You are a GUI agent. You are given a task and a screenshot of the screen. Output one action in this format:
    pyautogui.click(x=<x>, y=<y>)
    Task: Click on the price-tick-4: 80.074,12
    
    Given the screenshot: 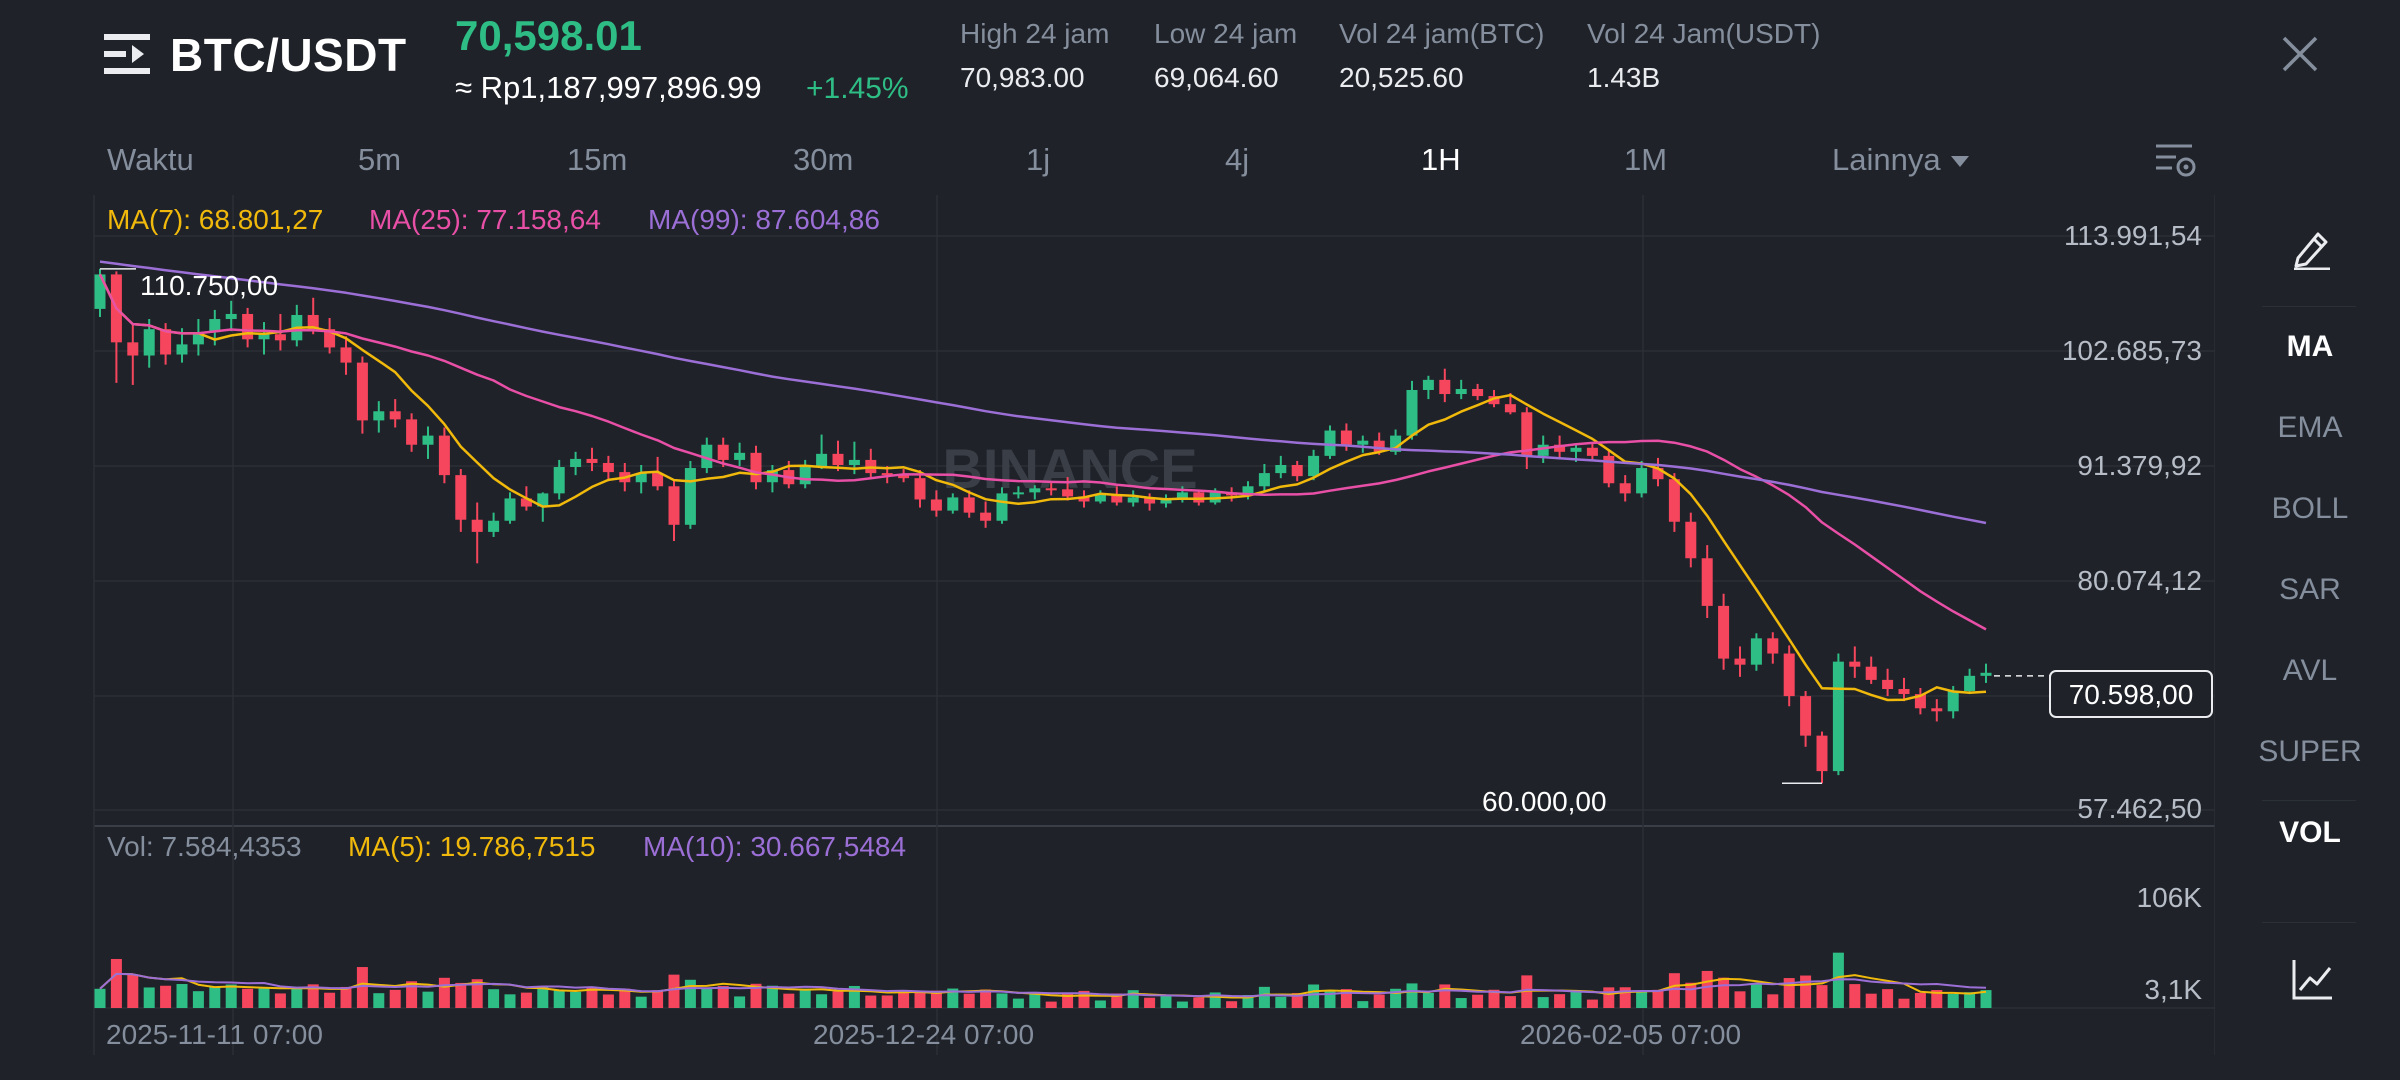 What is the action you would take?
    pyautogui.click(x=2139, y=580)
    